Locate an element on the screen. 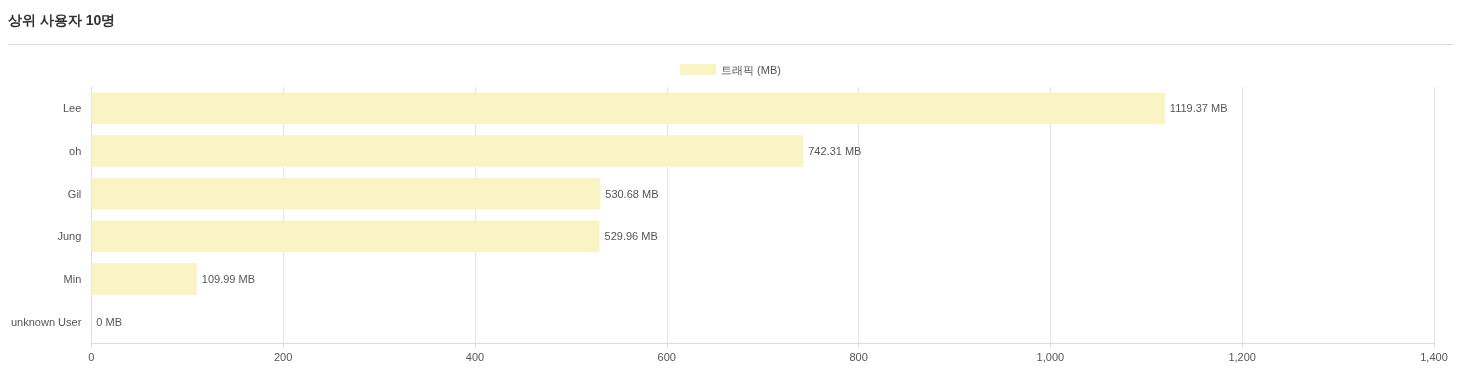  legend-label: 트래픽 (MB) is located at coordinates (751, 69).